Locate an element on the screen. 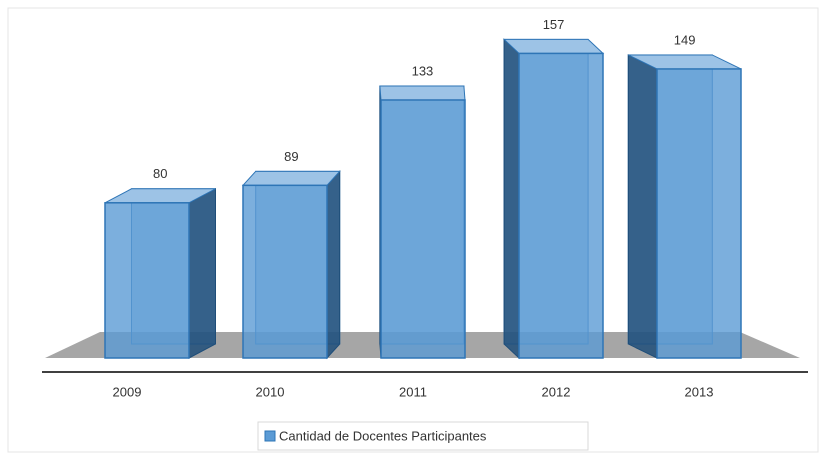 The image size is (824, 455). x-tick-label: 2011 is located at coordinates (413, 391).